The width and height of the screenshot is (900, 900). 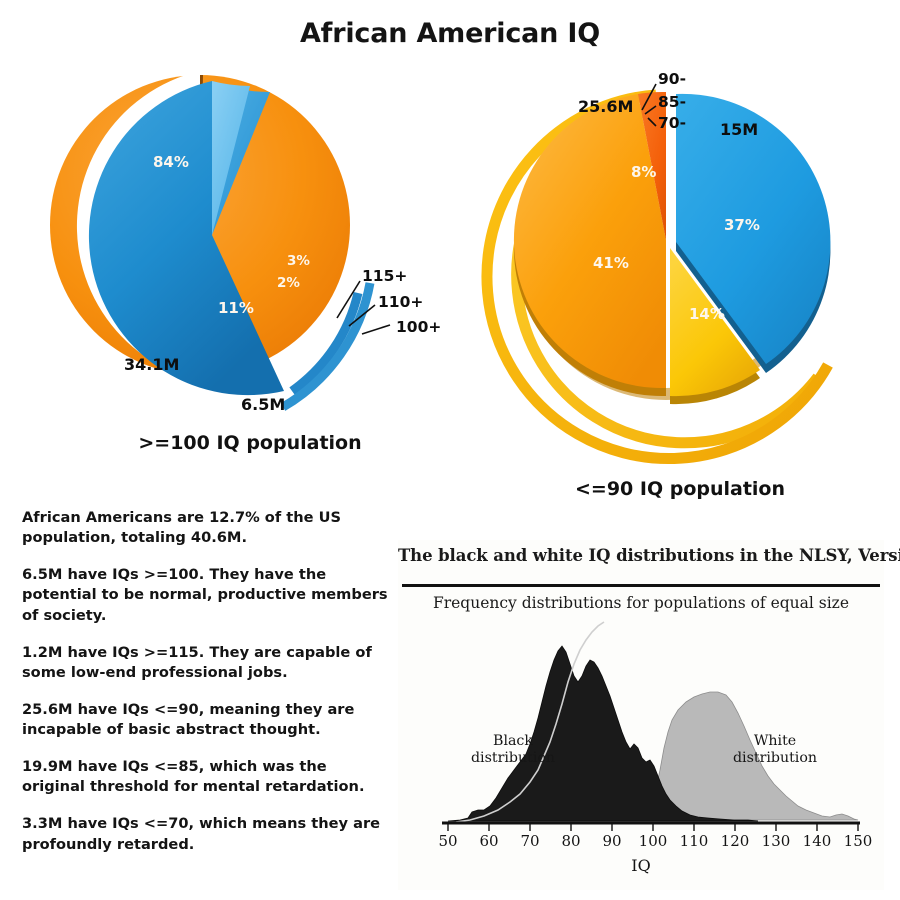 I want to click on cumulative-line, so click(x=530, y=722).